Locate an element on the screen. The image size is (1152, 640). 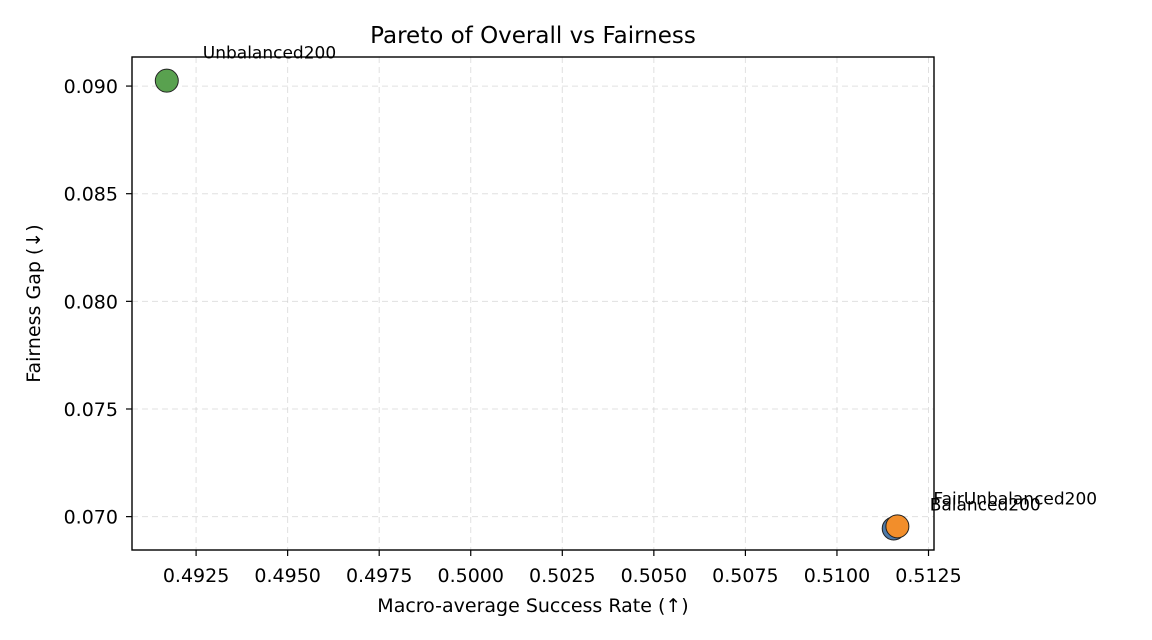
y-axis-label: Fairness Gap (↓) is located at coordinates (34, 303).